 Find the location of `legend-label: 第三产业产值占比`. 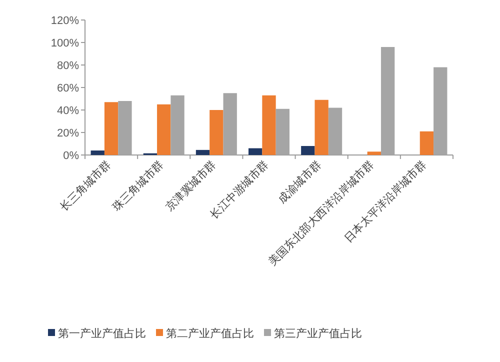

legend-label: 第三产业产值占比 is located at coordinates (318, 333).